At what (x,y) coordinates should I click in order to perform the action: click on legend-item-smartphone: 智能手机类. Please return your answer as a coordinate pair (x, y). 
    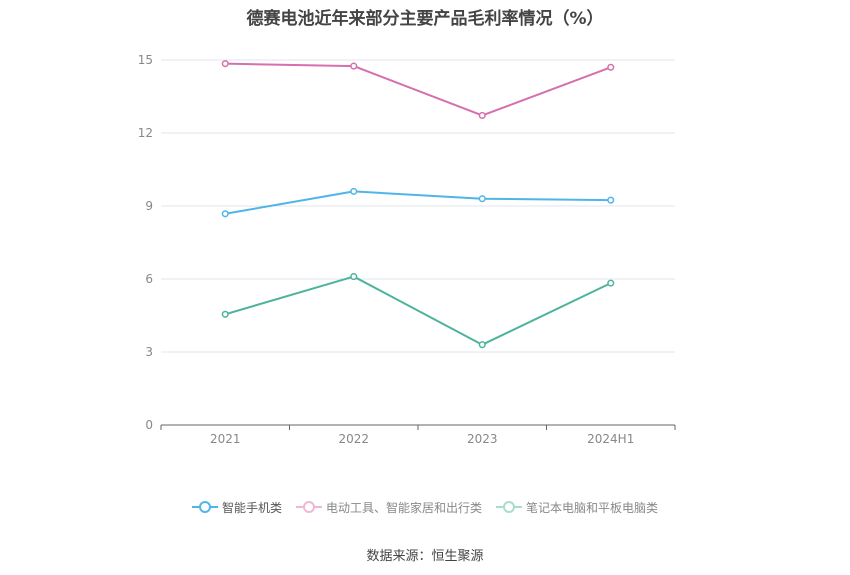
    Looking at the image, I should click on (236, 507).